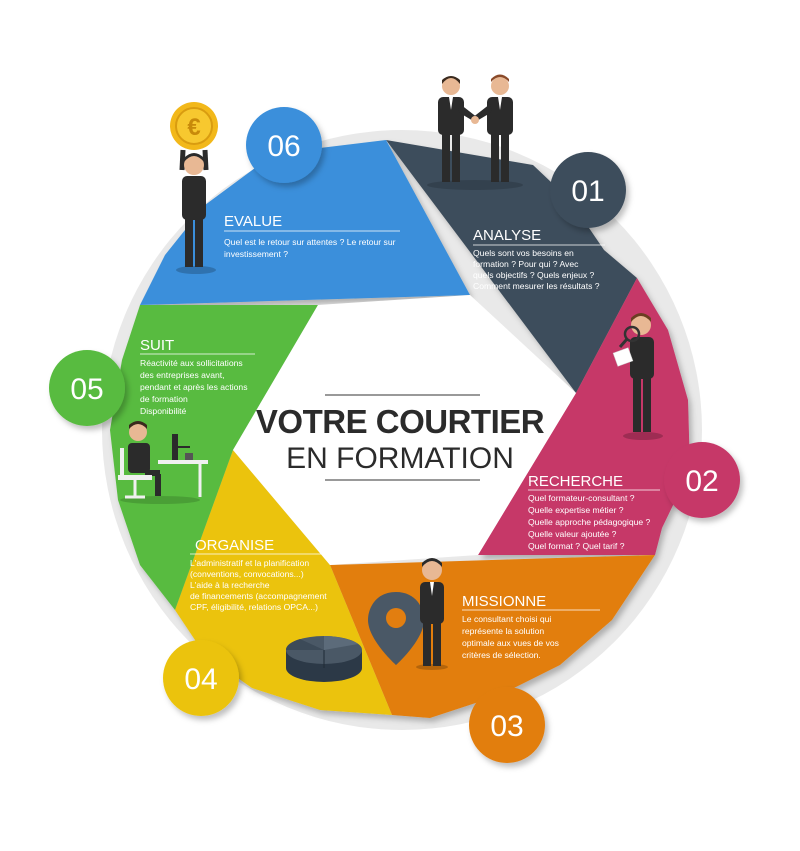 The image size is (800, 851). I want to click on step-02-number: 02, so click(701, 481).